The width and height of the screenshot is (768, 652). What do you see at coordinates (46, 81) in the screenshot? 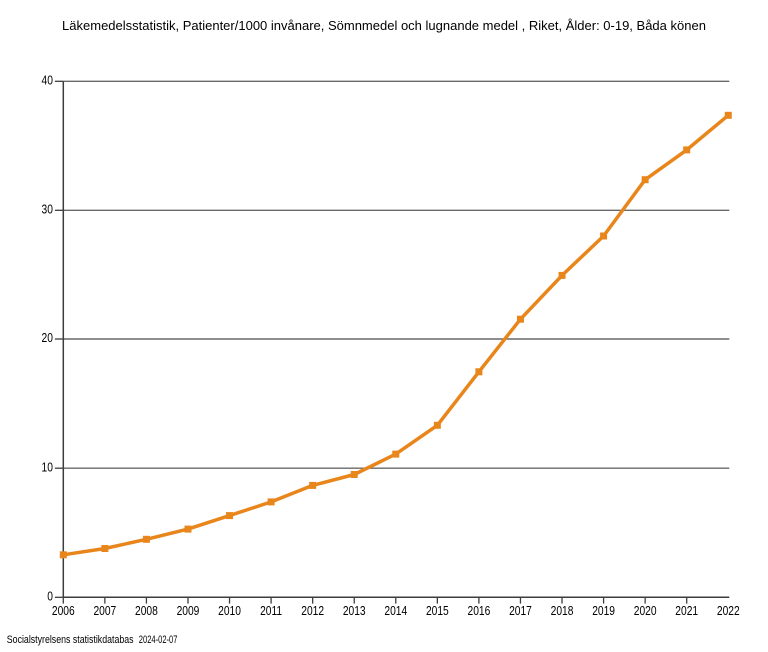
I see `svg-text: 40` at bounding box center [46, 81].